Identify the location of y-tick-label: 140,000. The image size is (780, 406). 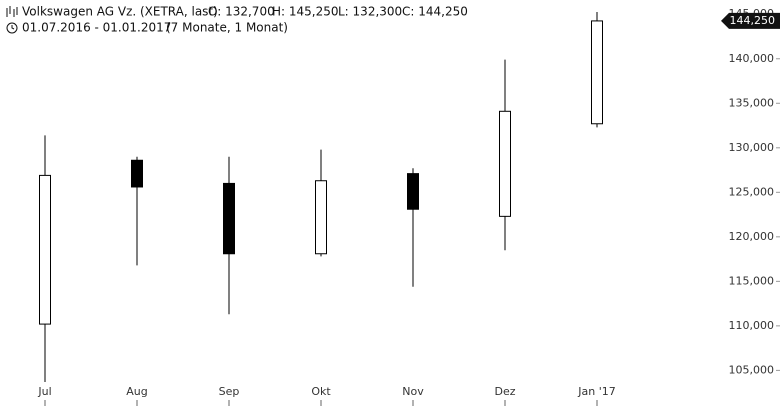
(752, 58).